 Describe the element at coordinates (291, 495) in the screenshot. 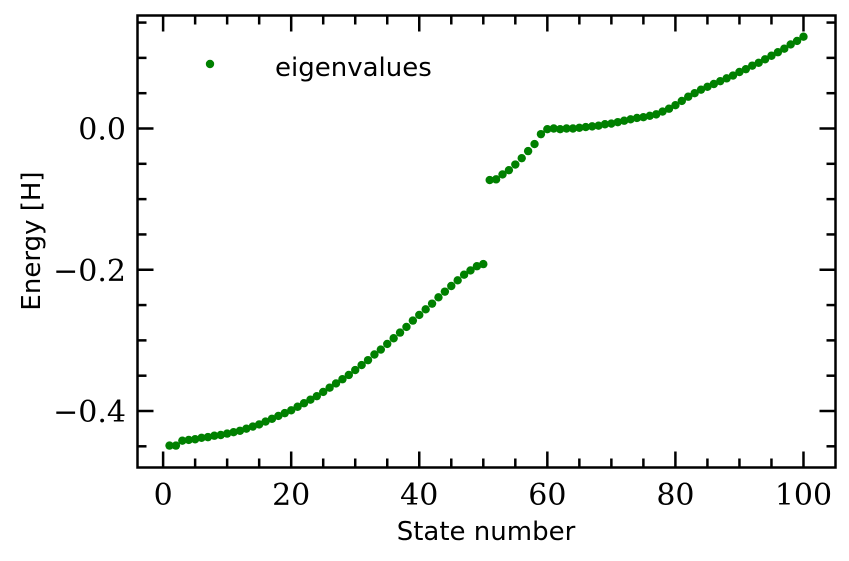

I see `x-tick-label: 20` at that location.